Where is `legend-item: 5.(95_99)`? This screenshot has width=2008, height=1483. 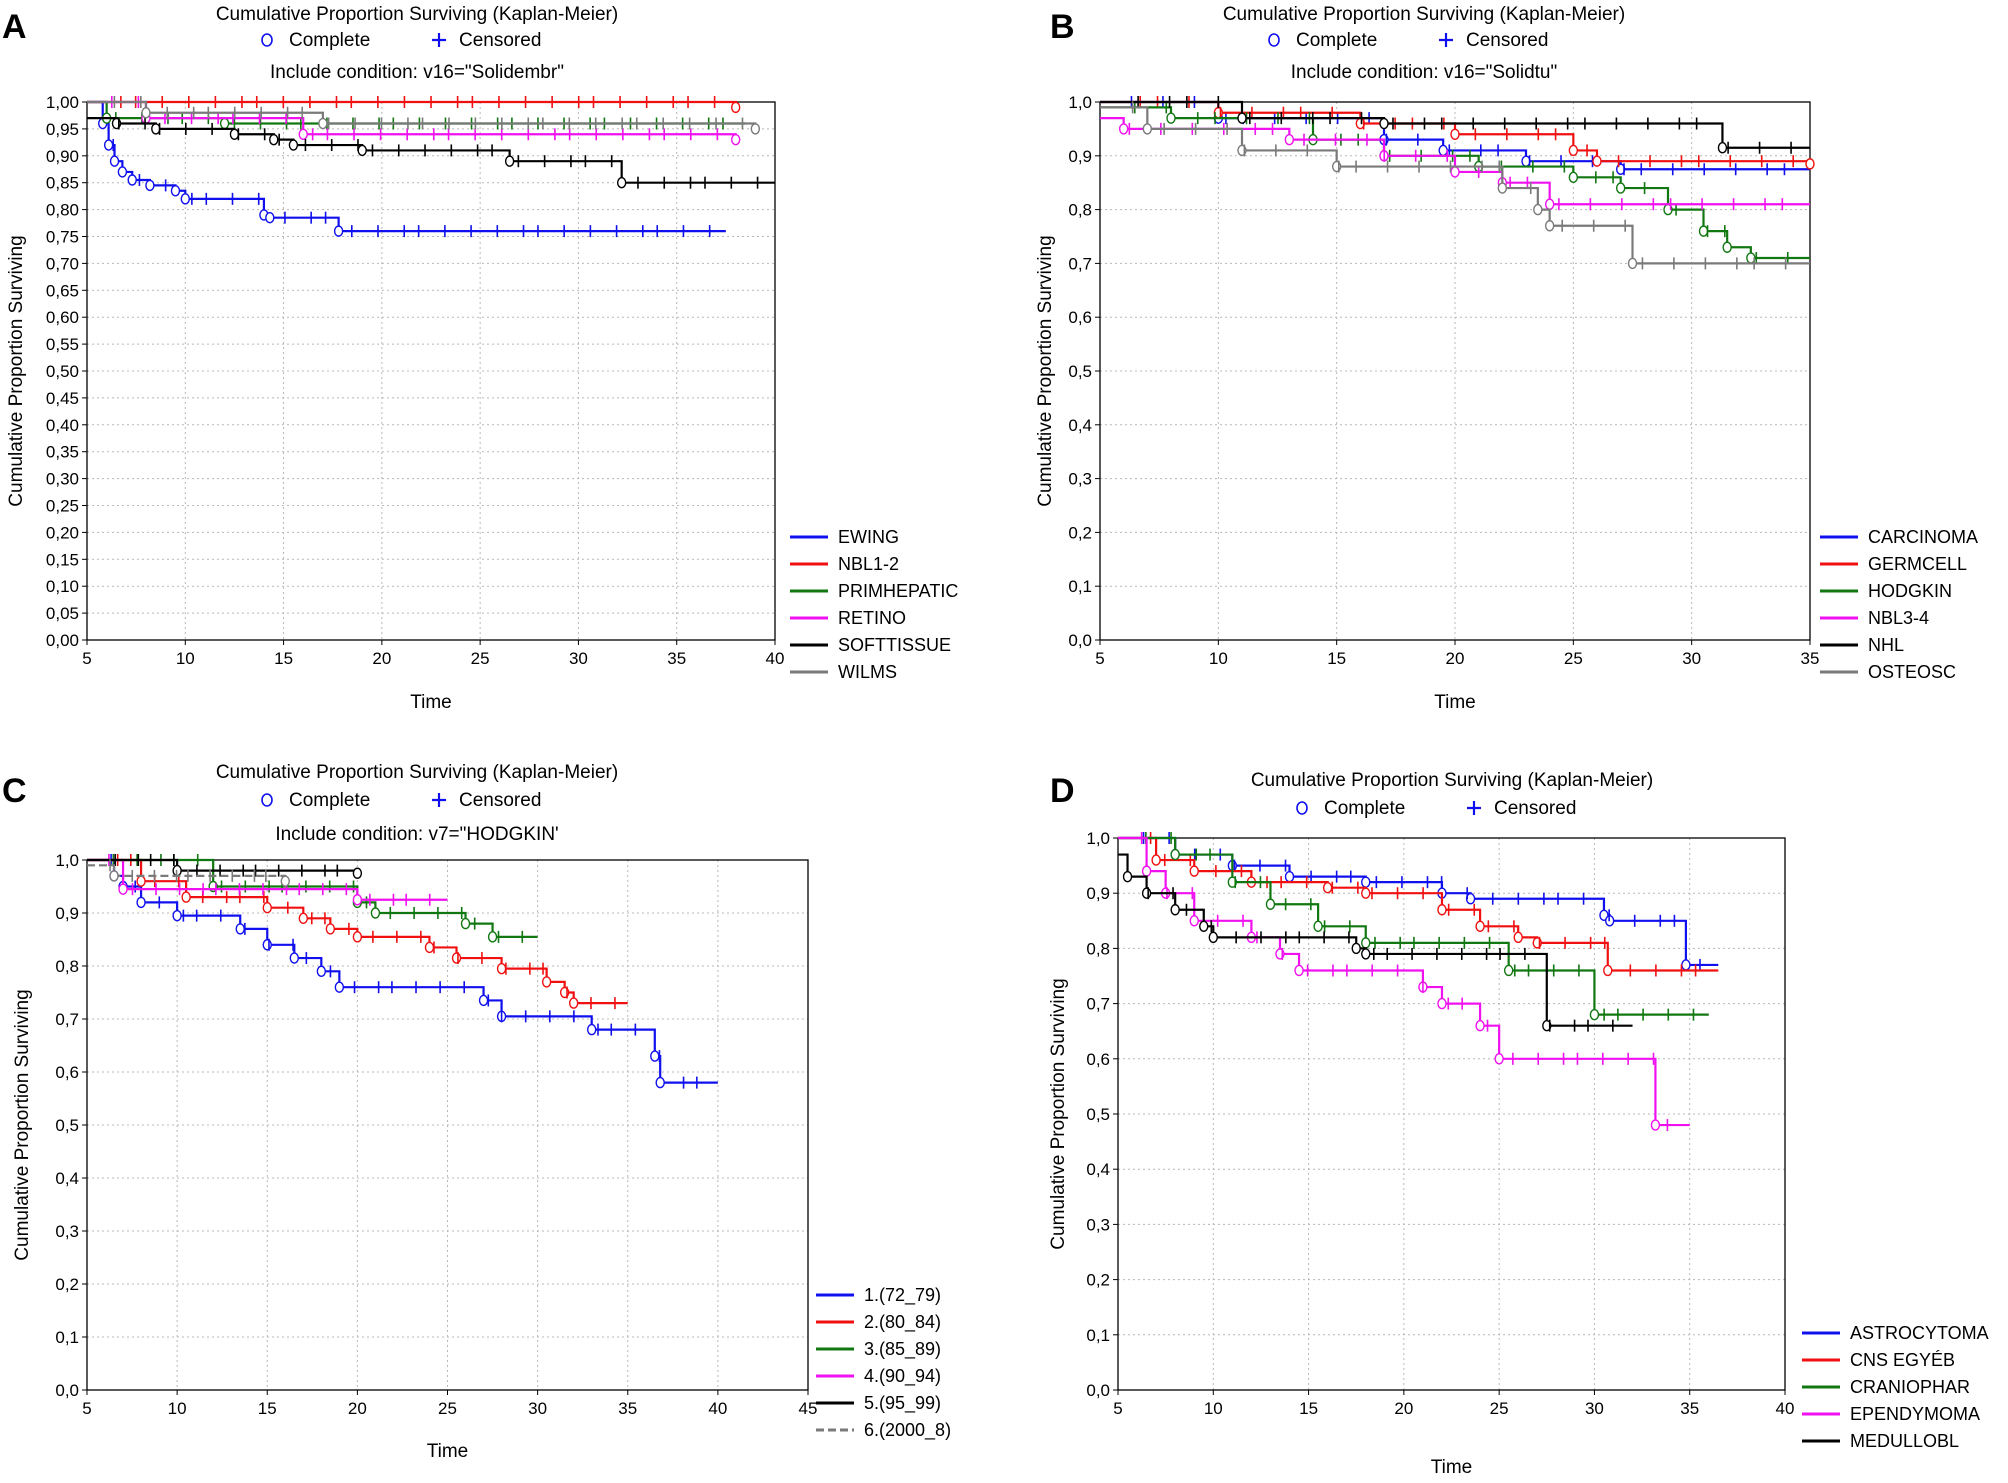
legend-item: 5.(95_99) is located at coordinates (878, 1403).